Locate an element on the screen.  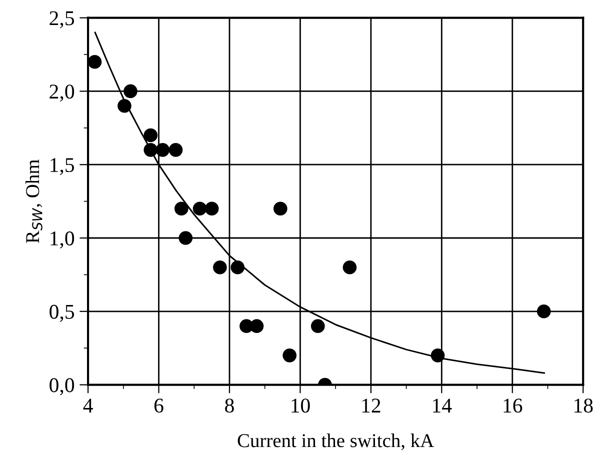
x-tick-label: 18 is located at coordinates (583, 405).